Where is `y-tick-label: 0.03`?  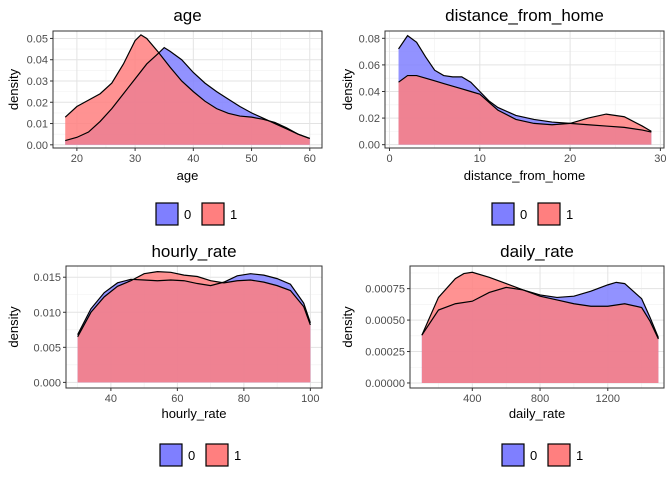 y-tick-label: 0.03 is located at coordinates (37, 82).